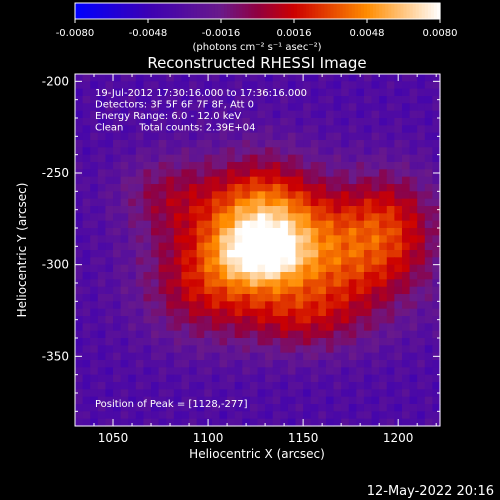 Image resolution: width=500 pixels, height=500 pixels. What do you see at coordinates (175, 128) in the screenshot?
I see `annotation-line: Clean Total counts: 2.39E+04` at bounding box center [175, 128].